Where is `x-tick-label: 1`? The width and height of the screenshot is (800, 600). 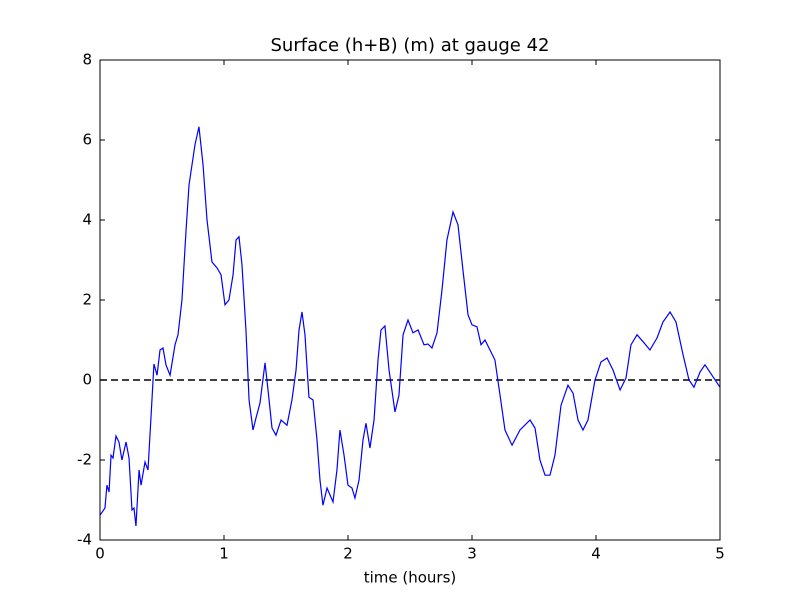 x-tick-label: 1 is located at coordinates (224, 554).